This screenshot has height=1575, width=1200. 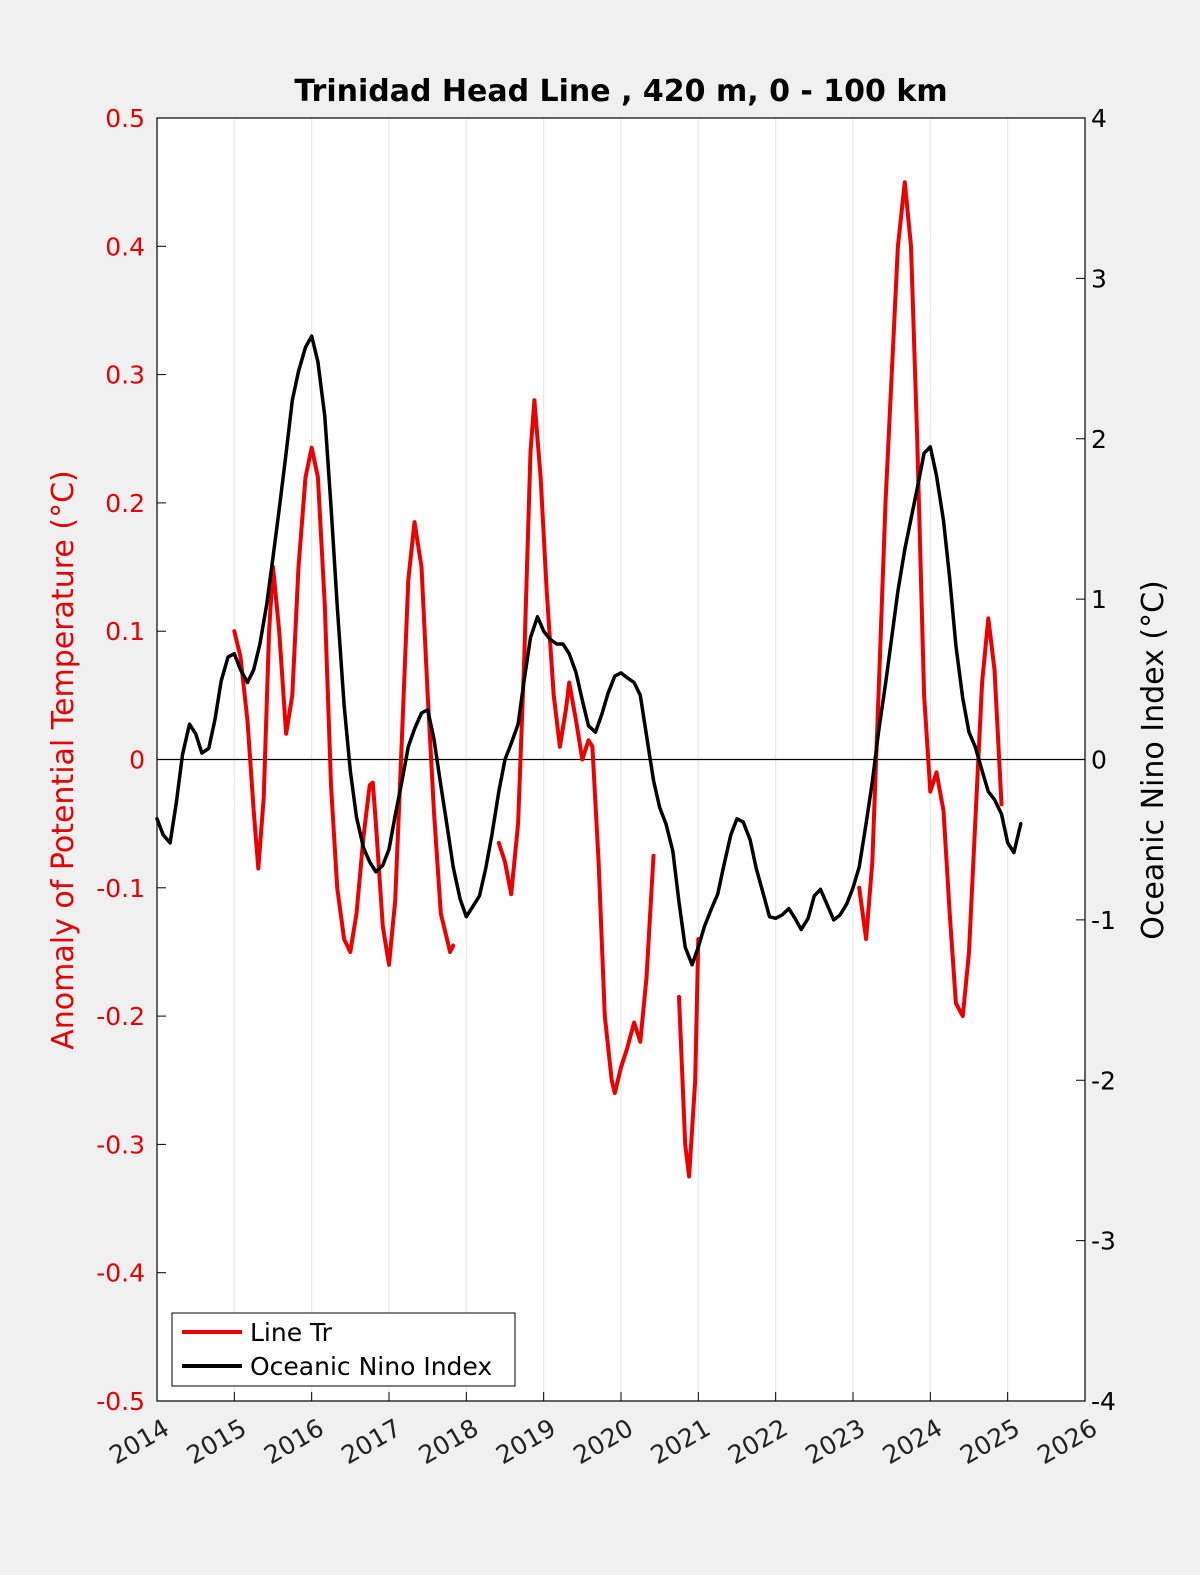 I want to click on y-right-tick-label: 2, so click(x=1099, y=439).